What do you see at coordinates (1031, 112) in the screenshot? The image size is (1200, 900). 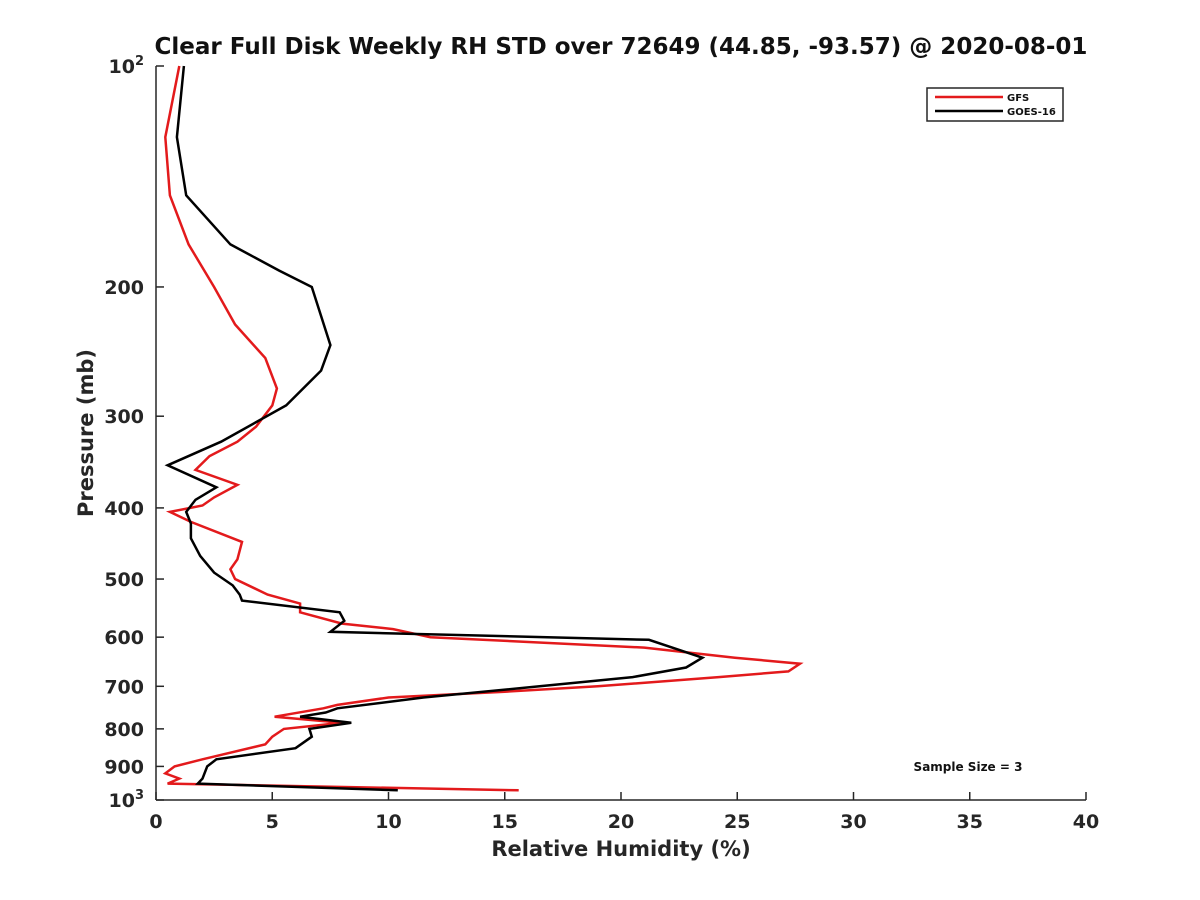 I see `legend-label-goes-16: GOES-16` at bounding box center [1031, 112].